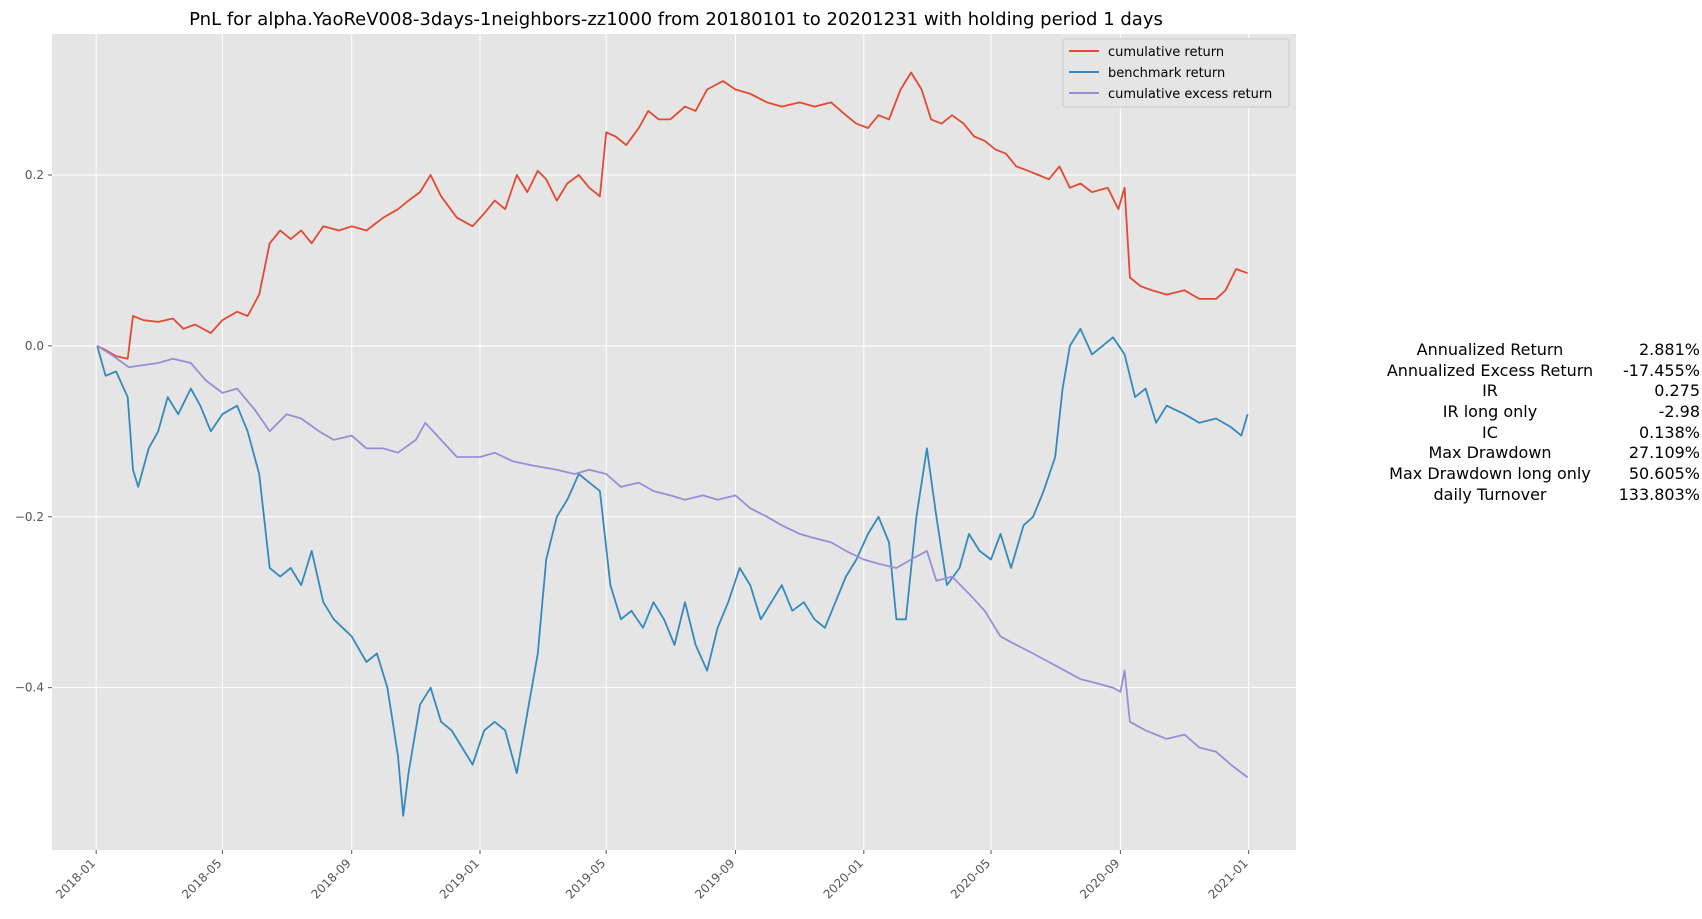  I want to click on stat-value: 0.275, so click(1677, 391).